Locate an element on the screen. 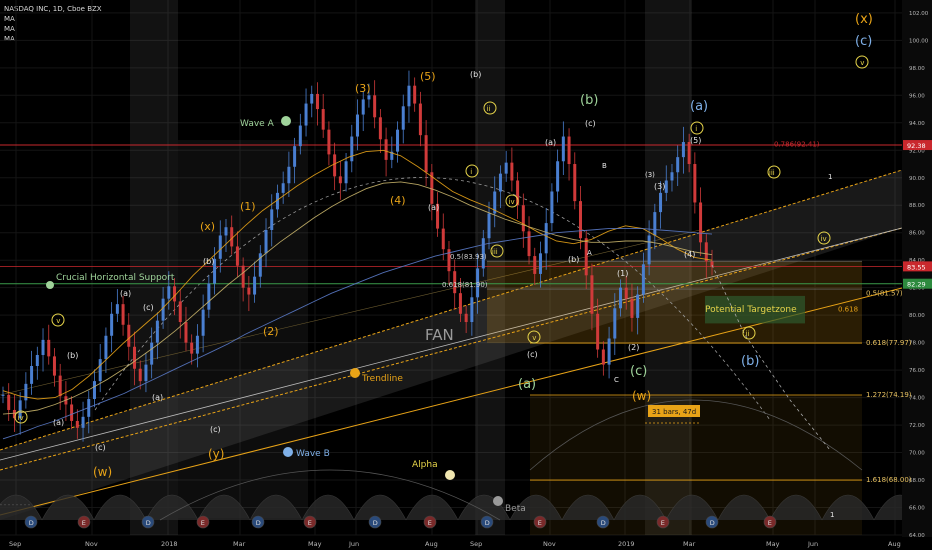  wave-label: (1) is located at coordinates (622, 273).